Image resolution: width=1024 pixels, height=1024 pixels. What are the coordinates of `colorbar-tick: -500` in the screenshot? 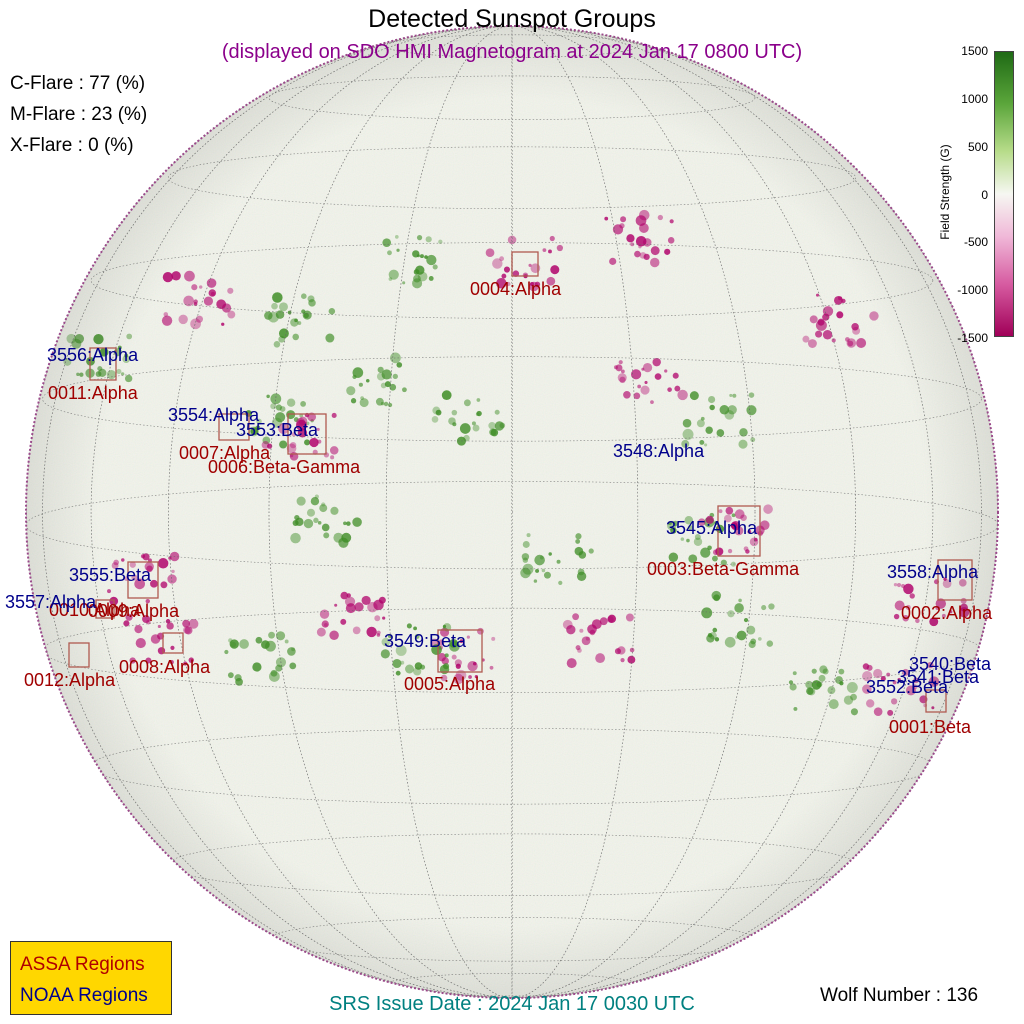 It's located at (975, 242).